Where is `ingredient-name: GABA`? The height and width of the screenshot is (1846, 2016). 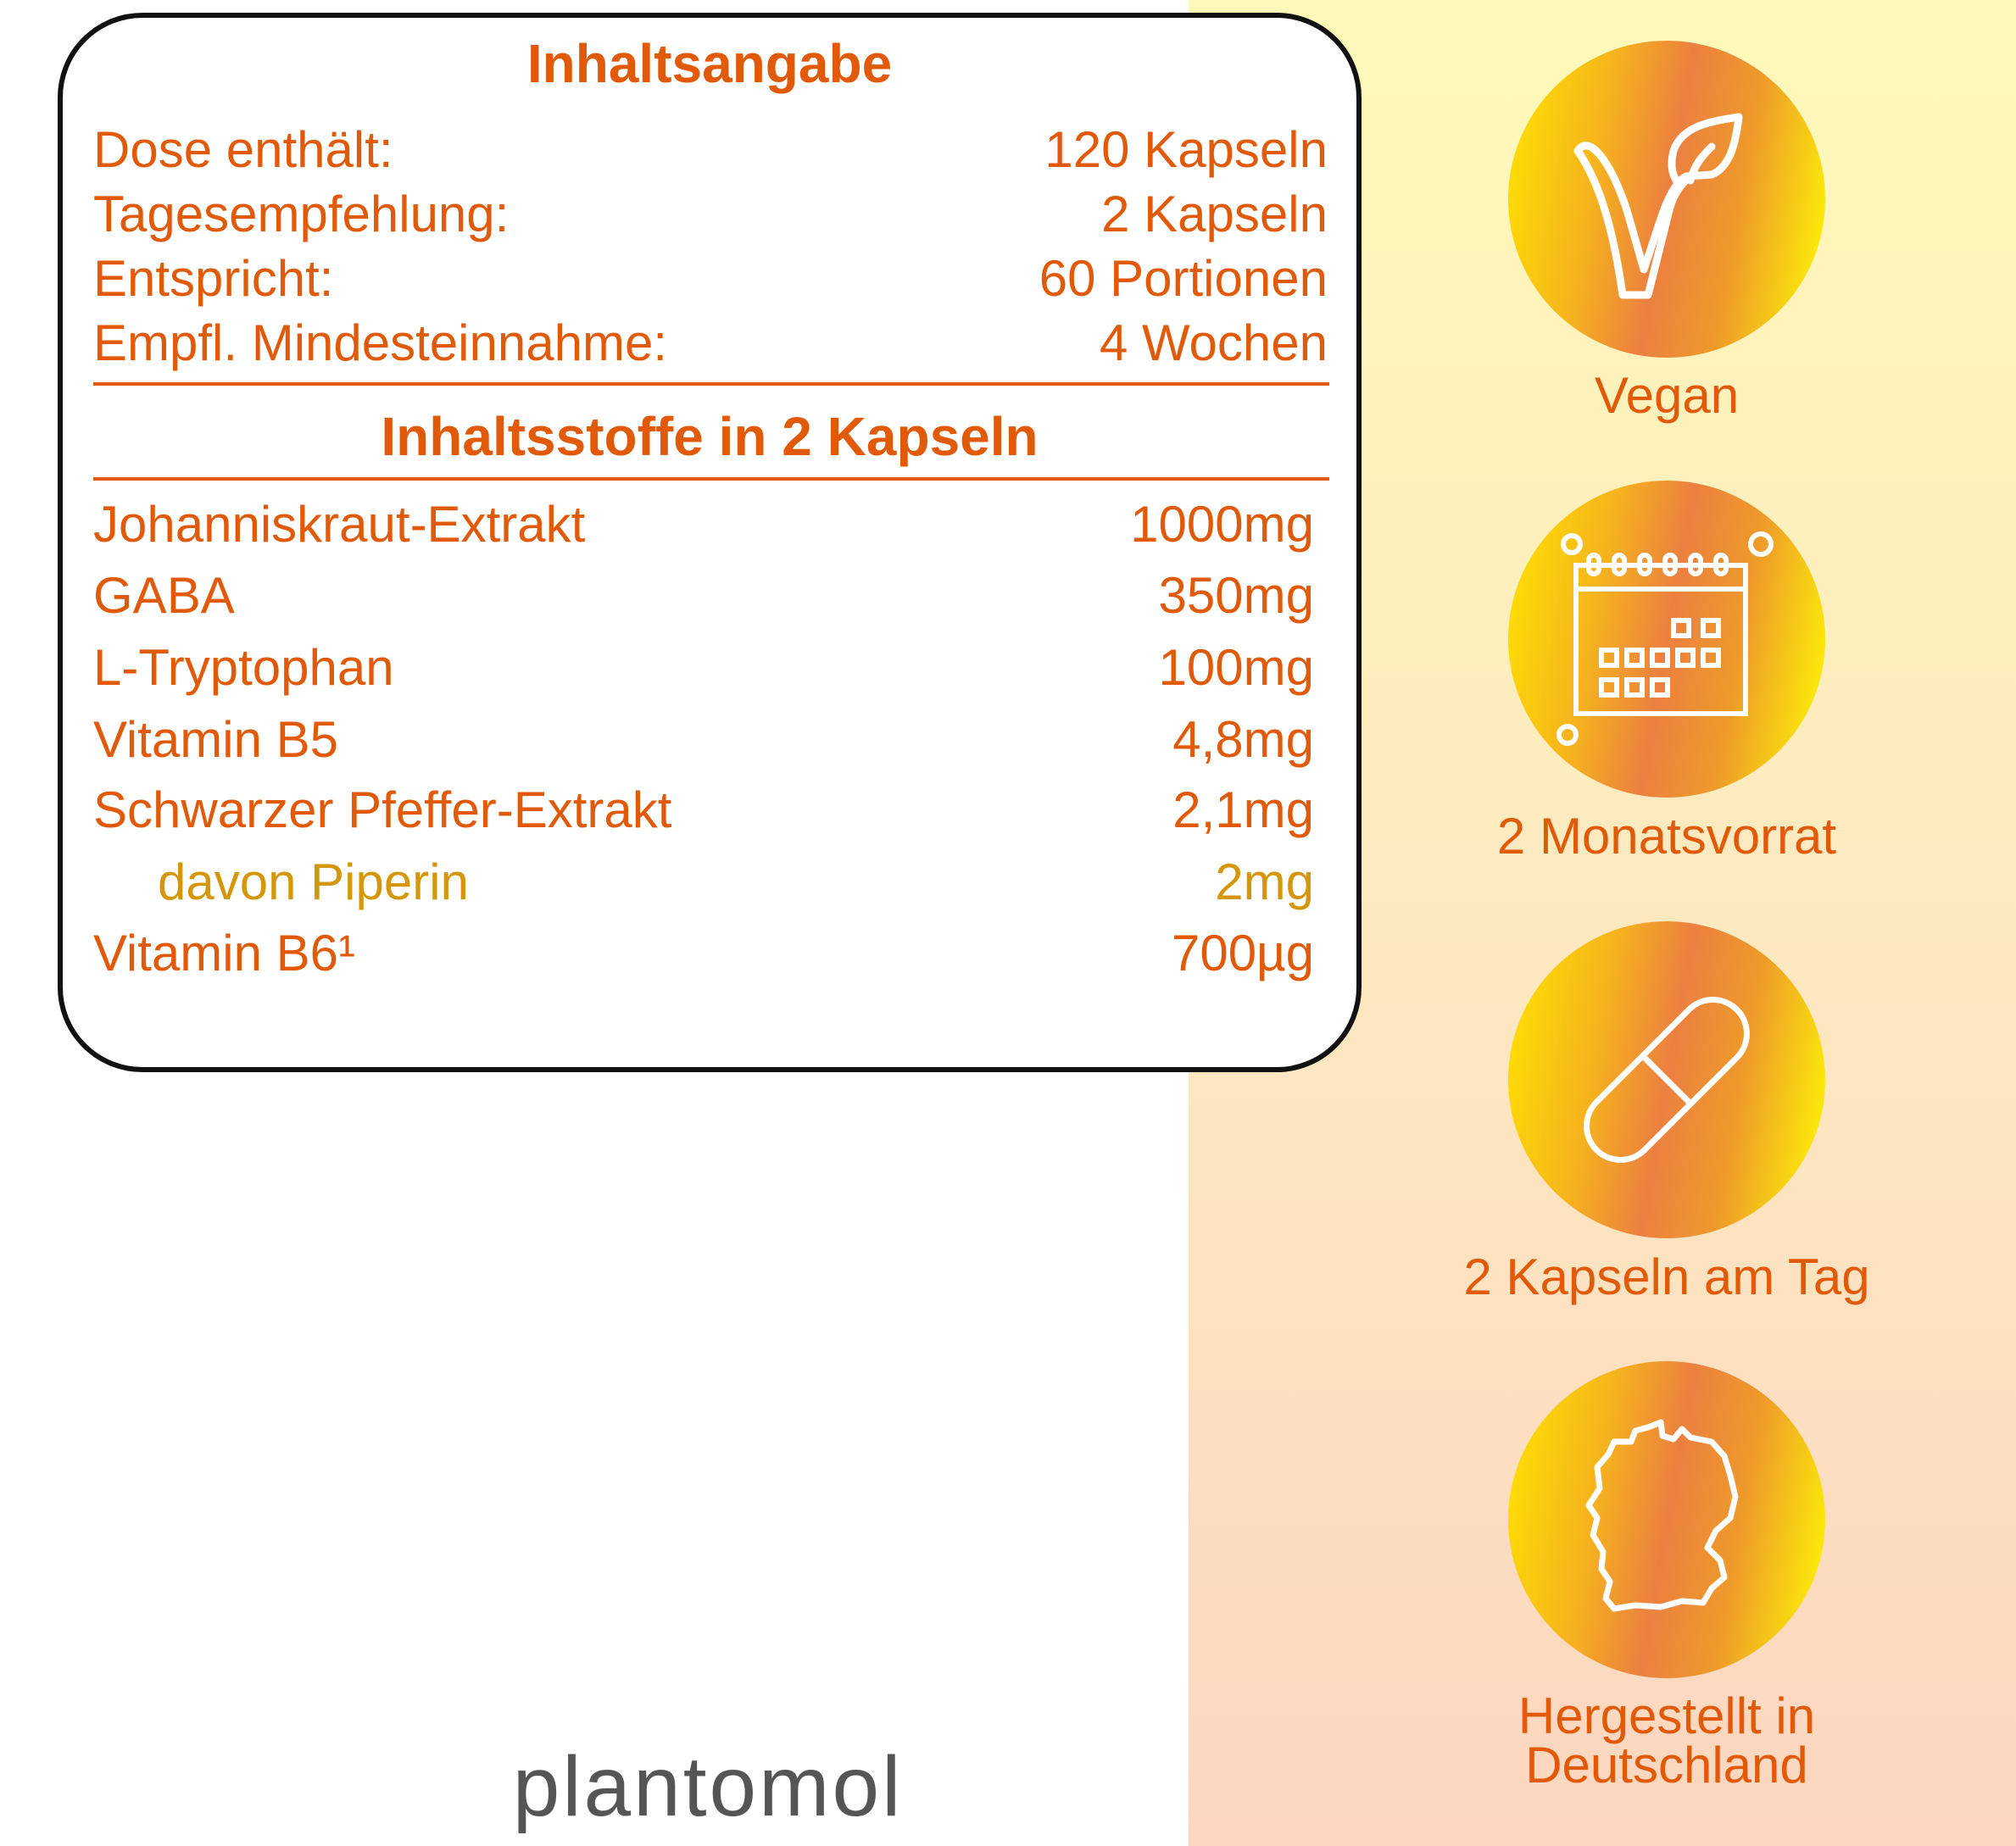 ingredient-name: GABA is located at coordinates (164, 596).